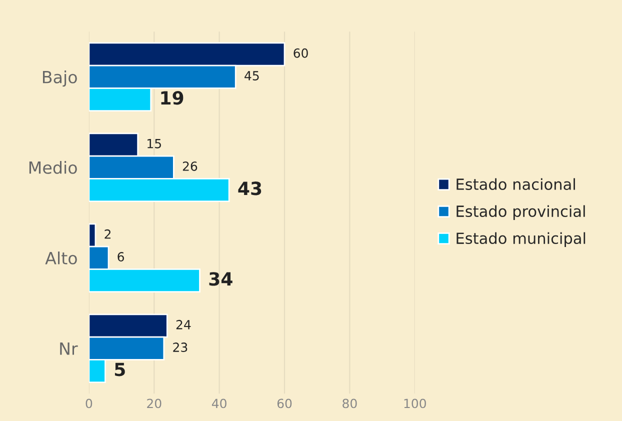 This screenshot has width=622, height=421. What do you see at coordinates (180, 347) in the screenshot?
I see `data-label: 23` at bounding box center [180, 347].